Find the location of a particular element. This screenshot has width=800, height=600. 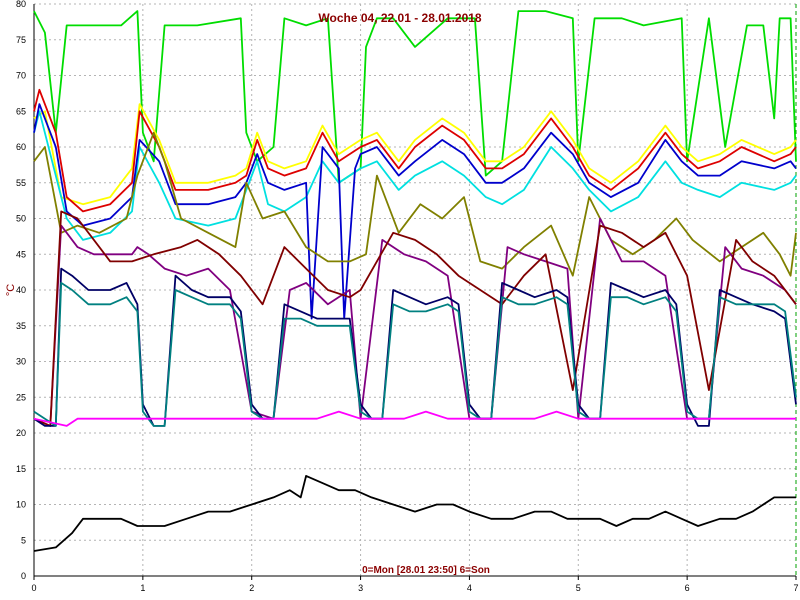

y-tick-label: 50 is located at coordinates (21, 219).